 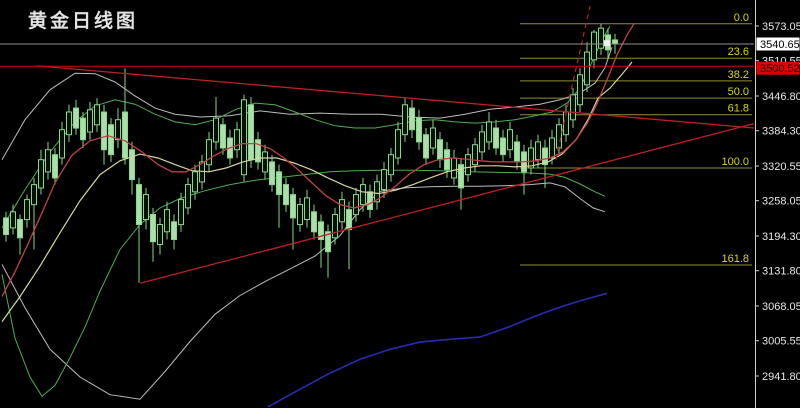 What do you see at coordinates (573, 82) in the screenshot?
I see `trendline-dashed-steep` at bounding box center [573, 82].